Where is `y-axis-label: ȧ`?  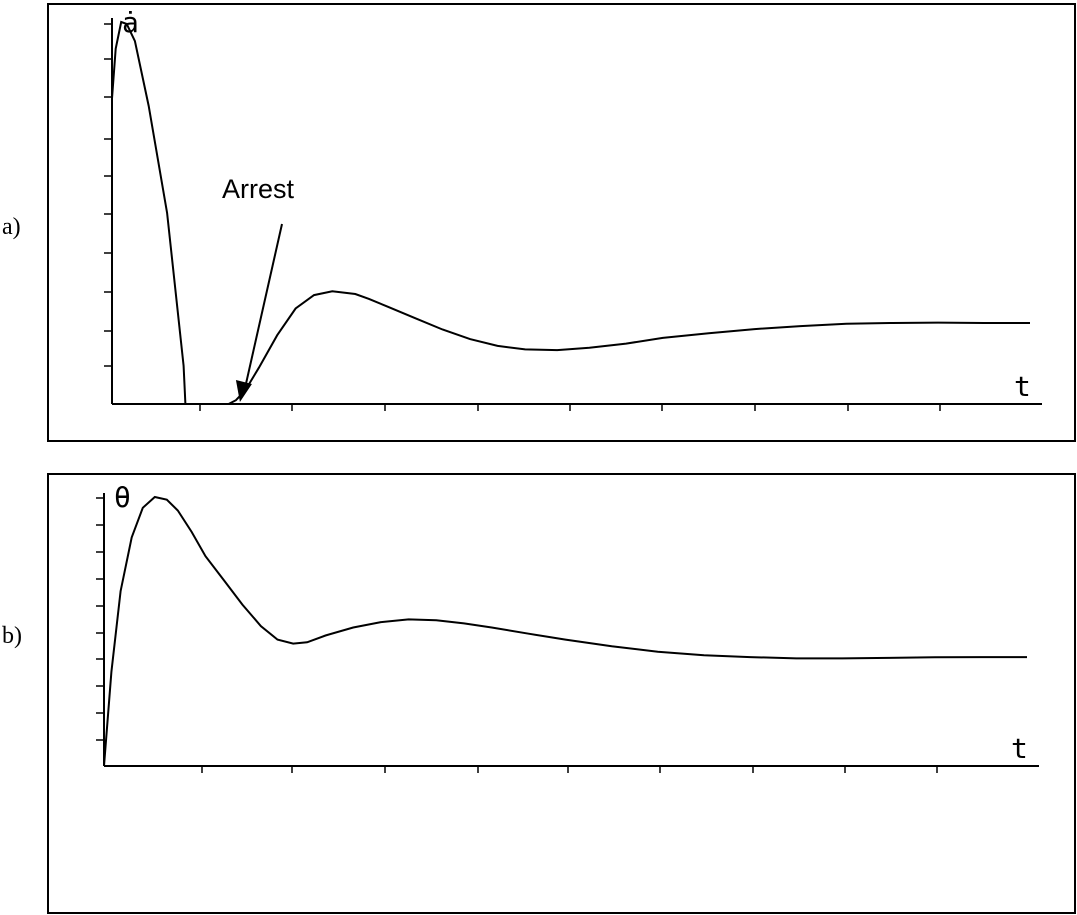 y-axis-label: ȧ is located at coordinates (130, 22).